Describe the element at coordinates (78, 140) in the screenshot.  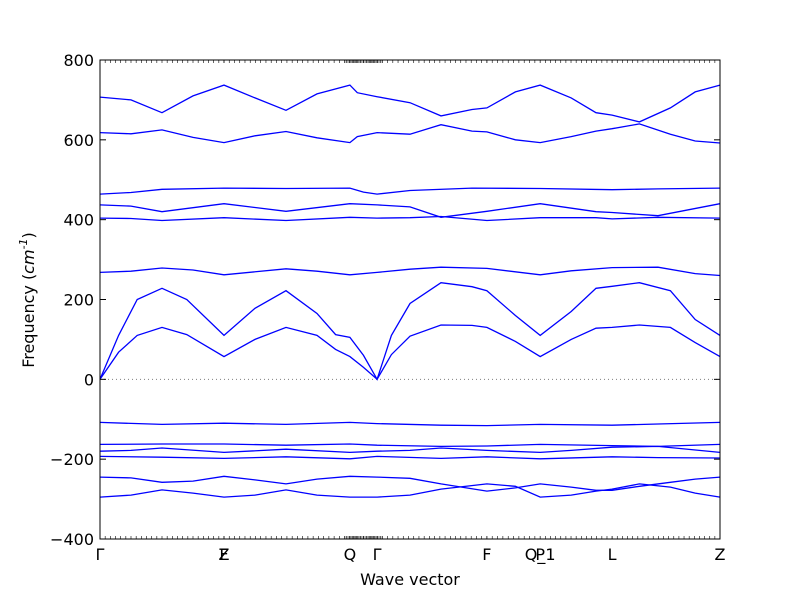
I see `y-tick-label: 600` at that location.